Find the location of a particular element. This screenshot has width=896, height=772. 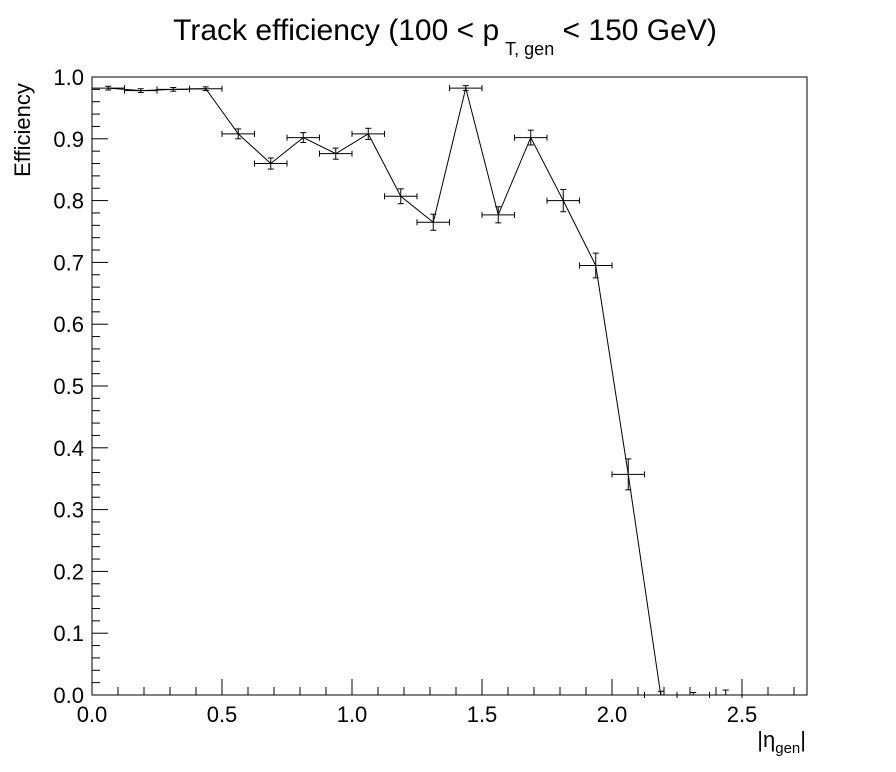

y-tick-label: 0.5 is located at coordinates (68, 386).